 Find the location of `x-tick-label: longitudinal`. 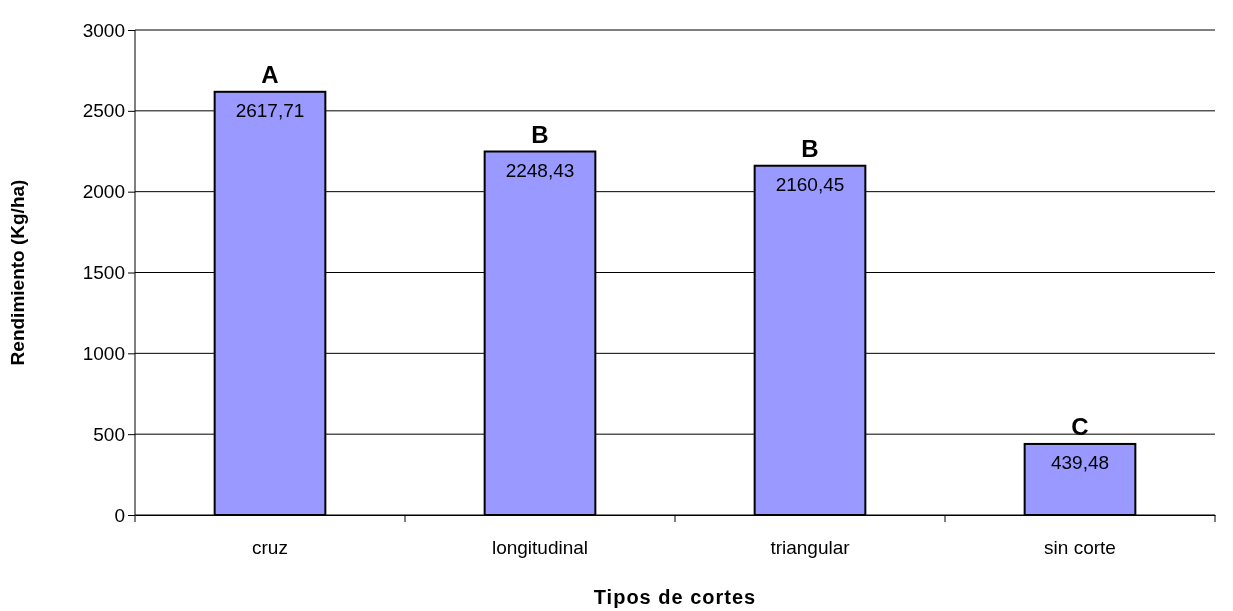

x-tick-label: longitudinal is located at coordinates (540, 548).